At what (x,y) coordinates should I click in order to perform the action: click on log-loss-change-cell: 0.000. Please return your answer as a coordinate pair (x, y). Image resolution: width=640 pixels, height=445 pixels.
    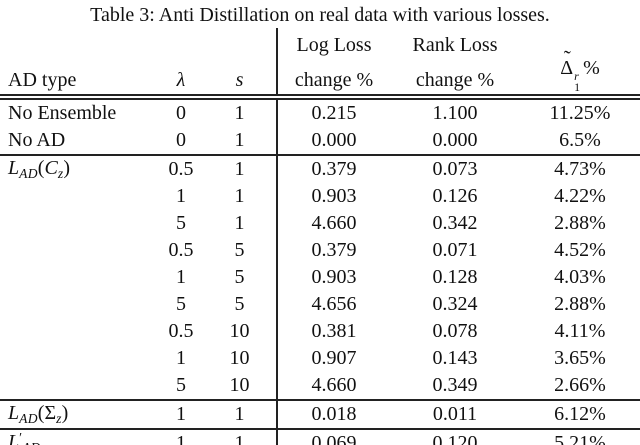
    Looking at the image, I should click on (333, 141).